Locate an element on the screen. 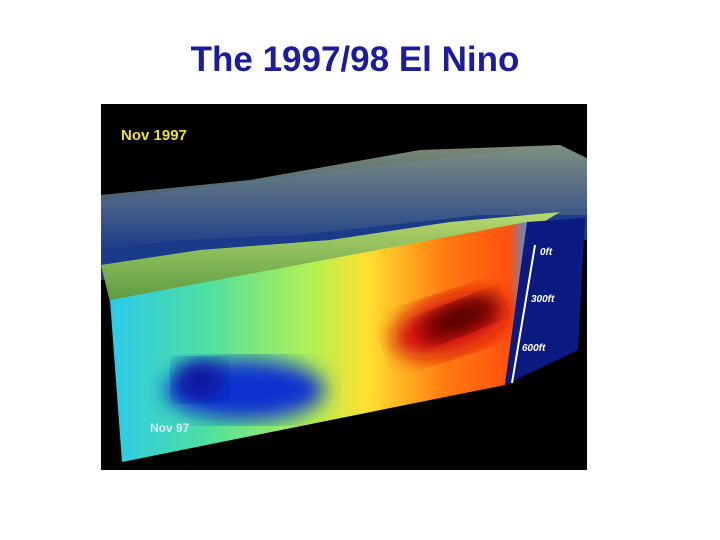  depth-label: 600ft is located at coordinates (534, 348).